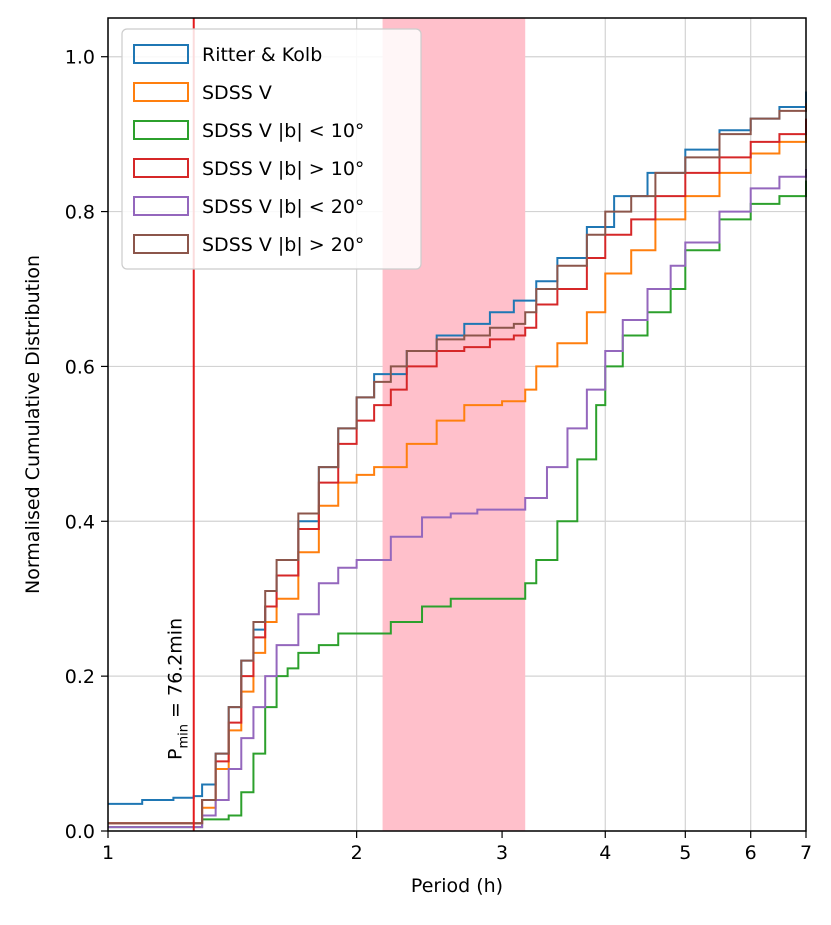 This screenshot has width=831, height=925. Describe the element at coordinates (283, 245) in the screenshot. I see `legend-label-6: SDSS V |b| > 20°` at that location.